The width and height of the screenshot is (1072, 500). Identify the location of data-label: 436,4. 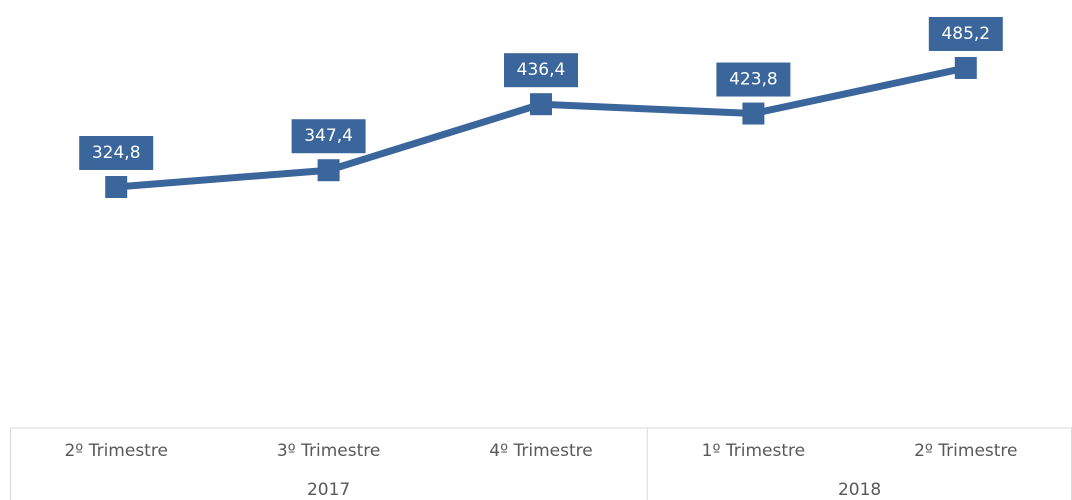
(541, 70).